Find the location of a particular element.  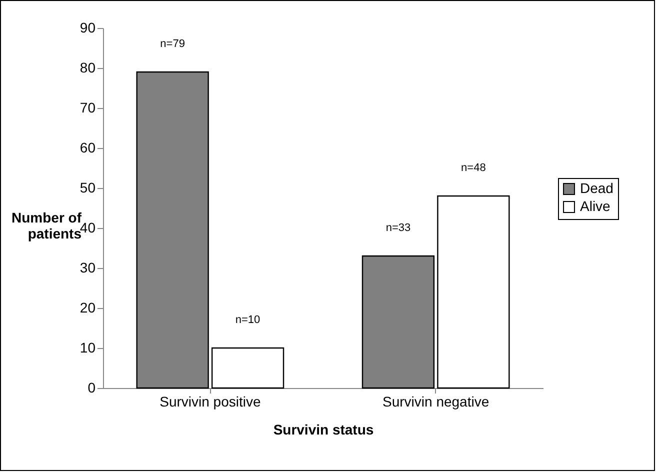

y-tick-label: 60 is located at coordinates (88, 148).